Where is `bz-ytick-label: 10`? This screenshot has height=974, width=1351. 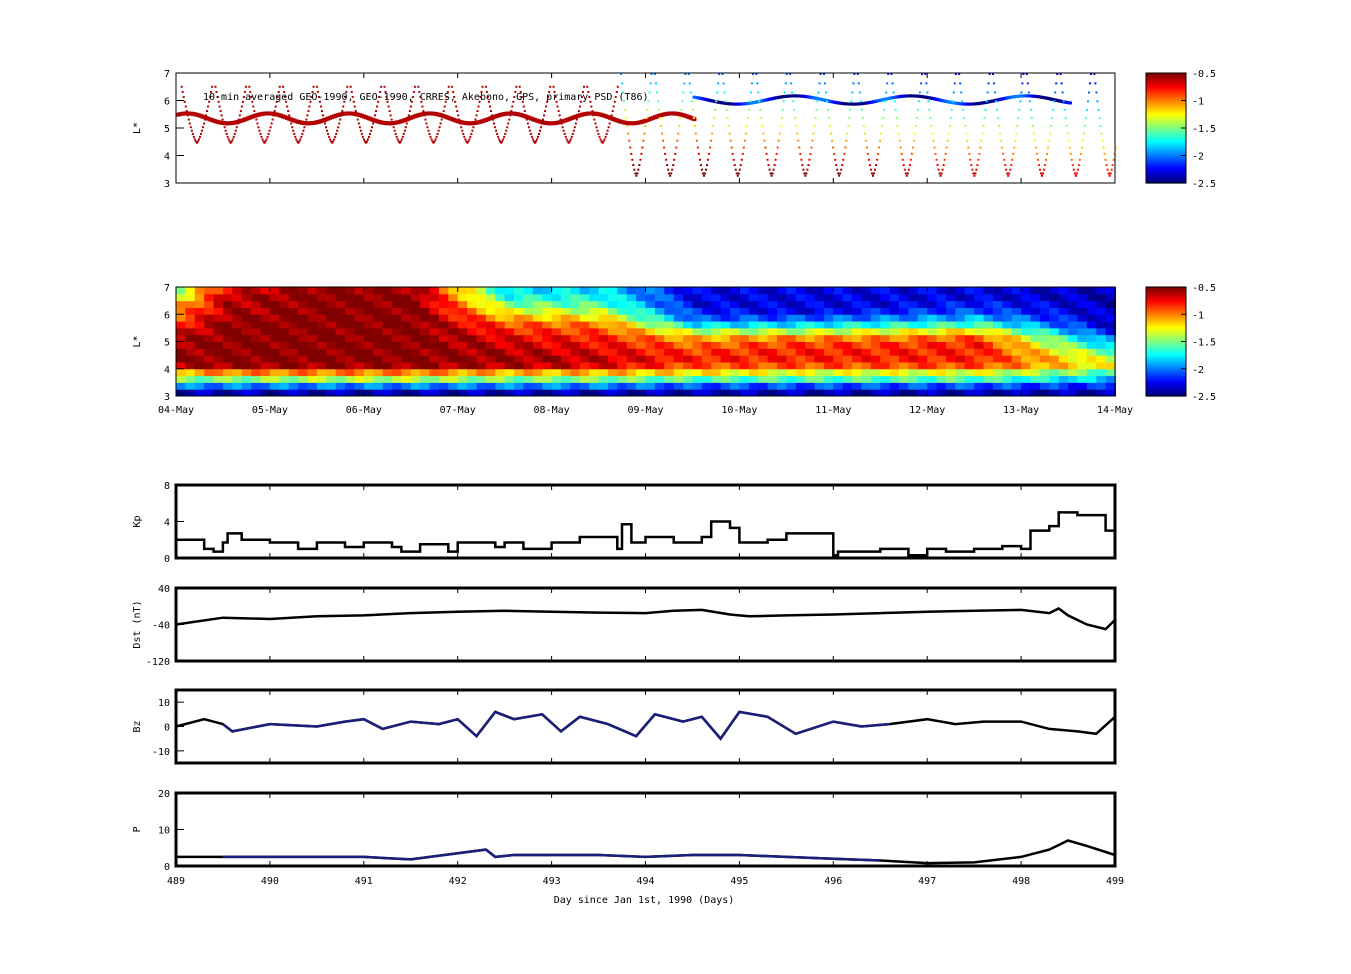 bz-ytick-label: 10 is located at coordinates (164, 703).